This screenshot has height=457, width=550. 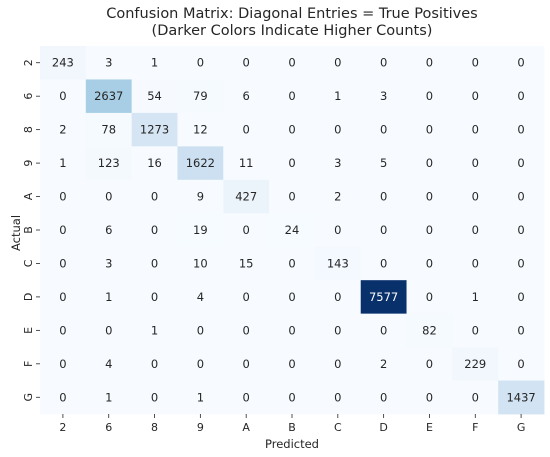 What do you see at coordinates (246, 163) in the screenshot?
I see `cell-value-label: 11` at bounding box center [246, 163].